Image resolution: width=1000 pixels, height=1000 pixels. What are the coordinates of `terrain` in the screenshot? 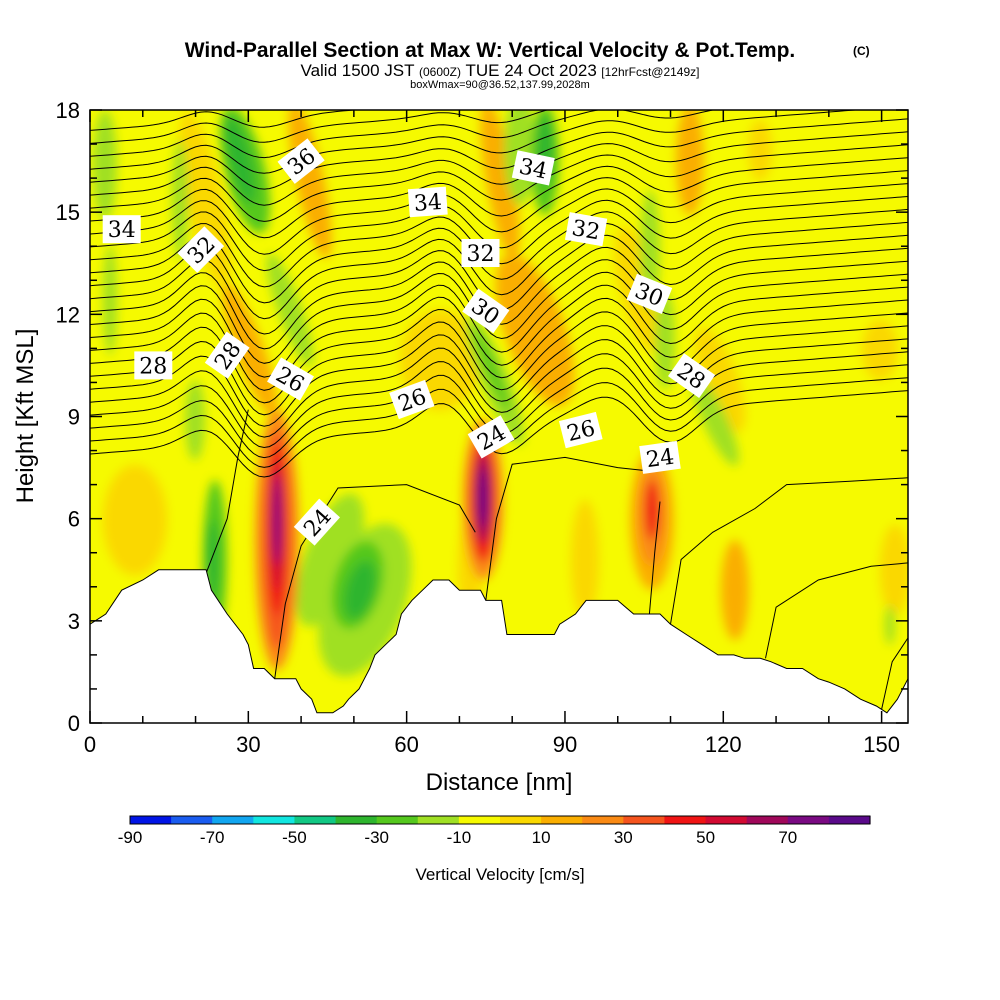 It's located at (499, 646).